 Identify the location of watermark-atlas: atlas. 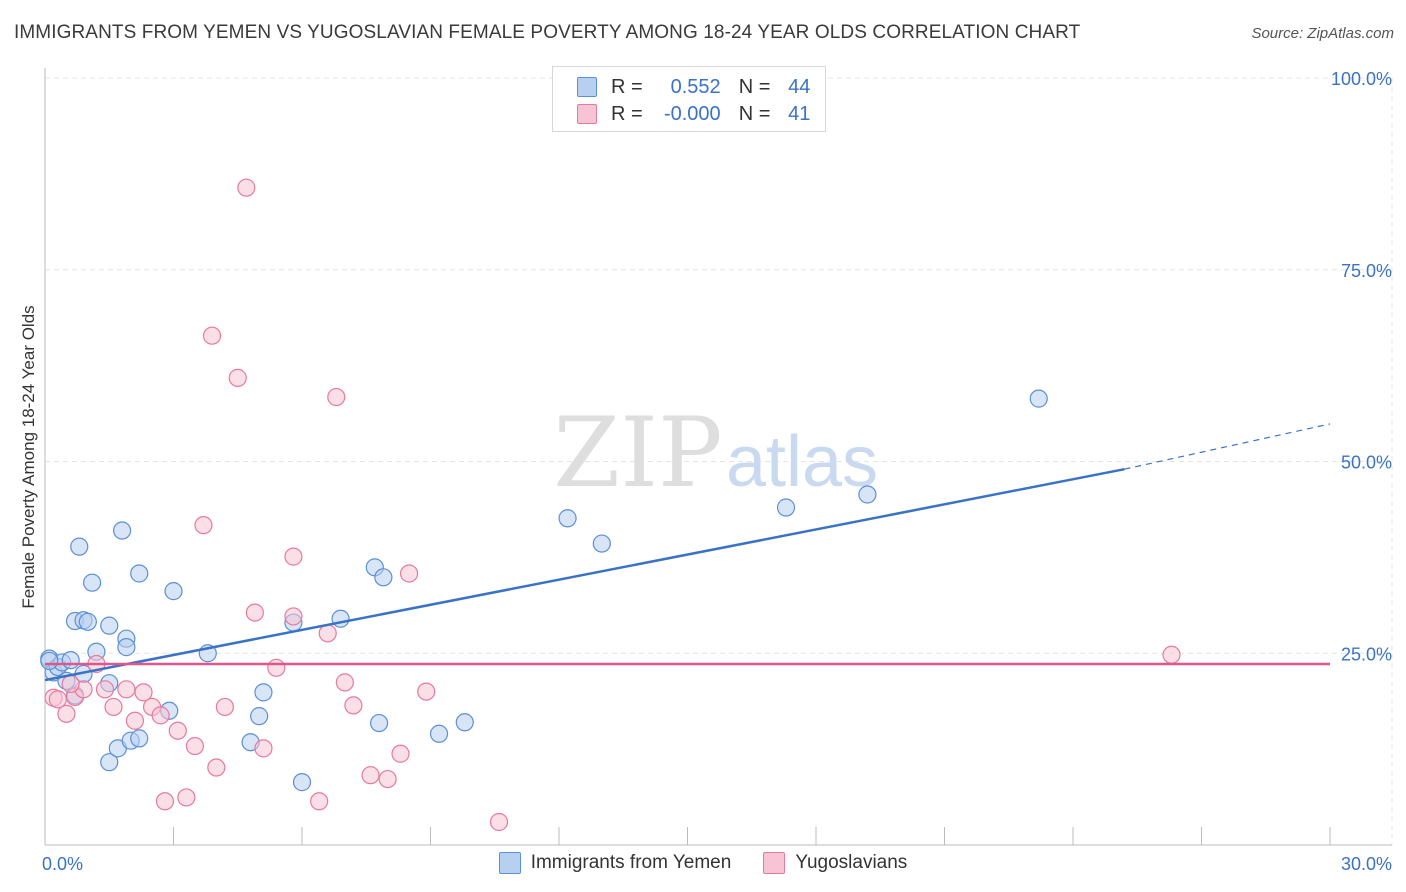
(802, 462).